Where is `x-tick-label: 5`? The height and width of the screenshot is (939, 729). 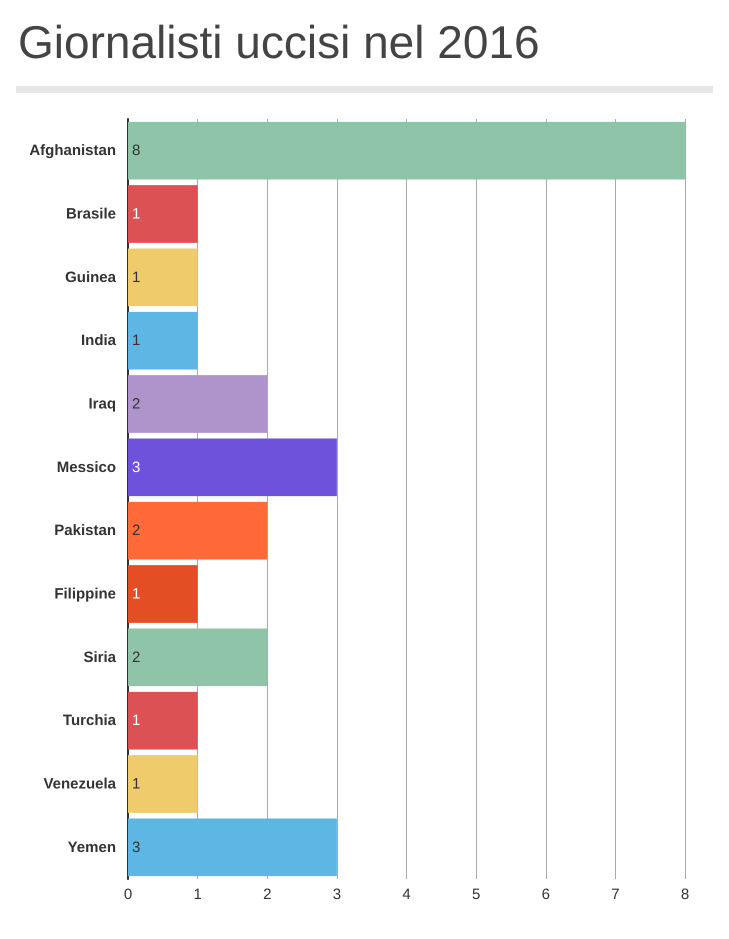 x-tick-label: 5 is located at coordinates (476, 894).